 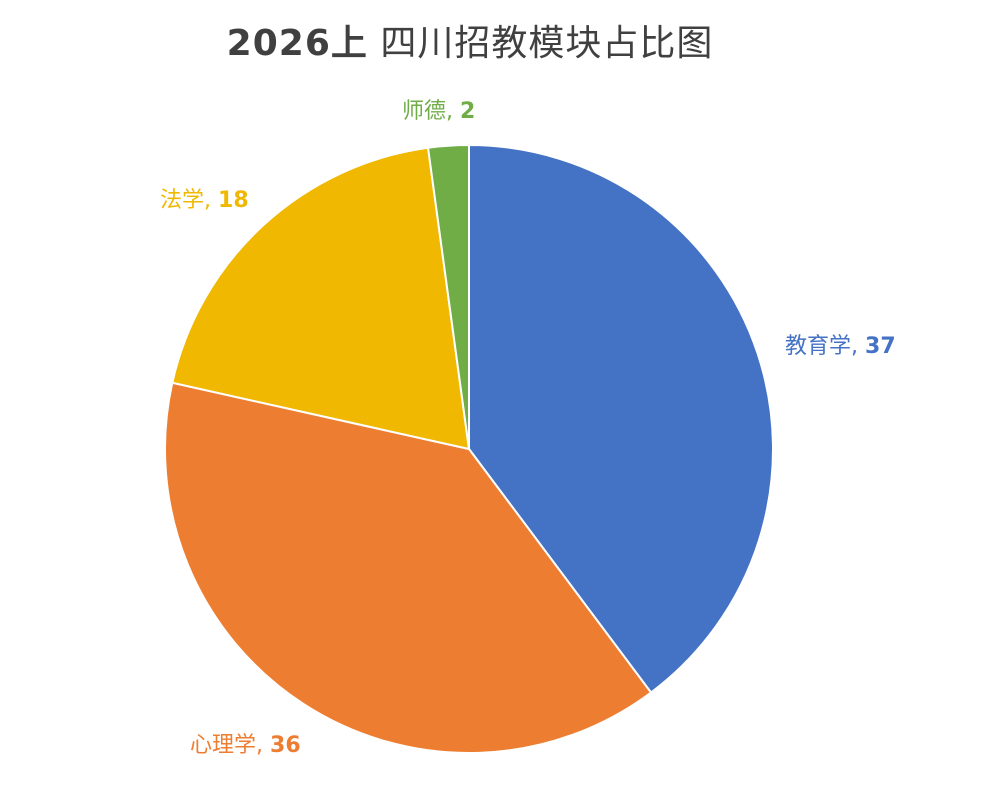 What do you see at coordinates (297, 43) in the screenshot?
I see `chart-title-year: 2026上` at bounding box center [297, 43].